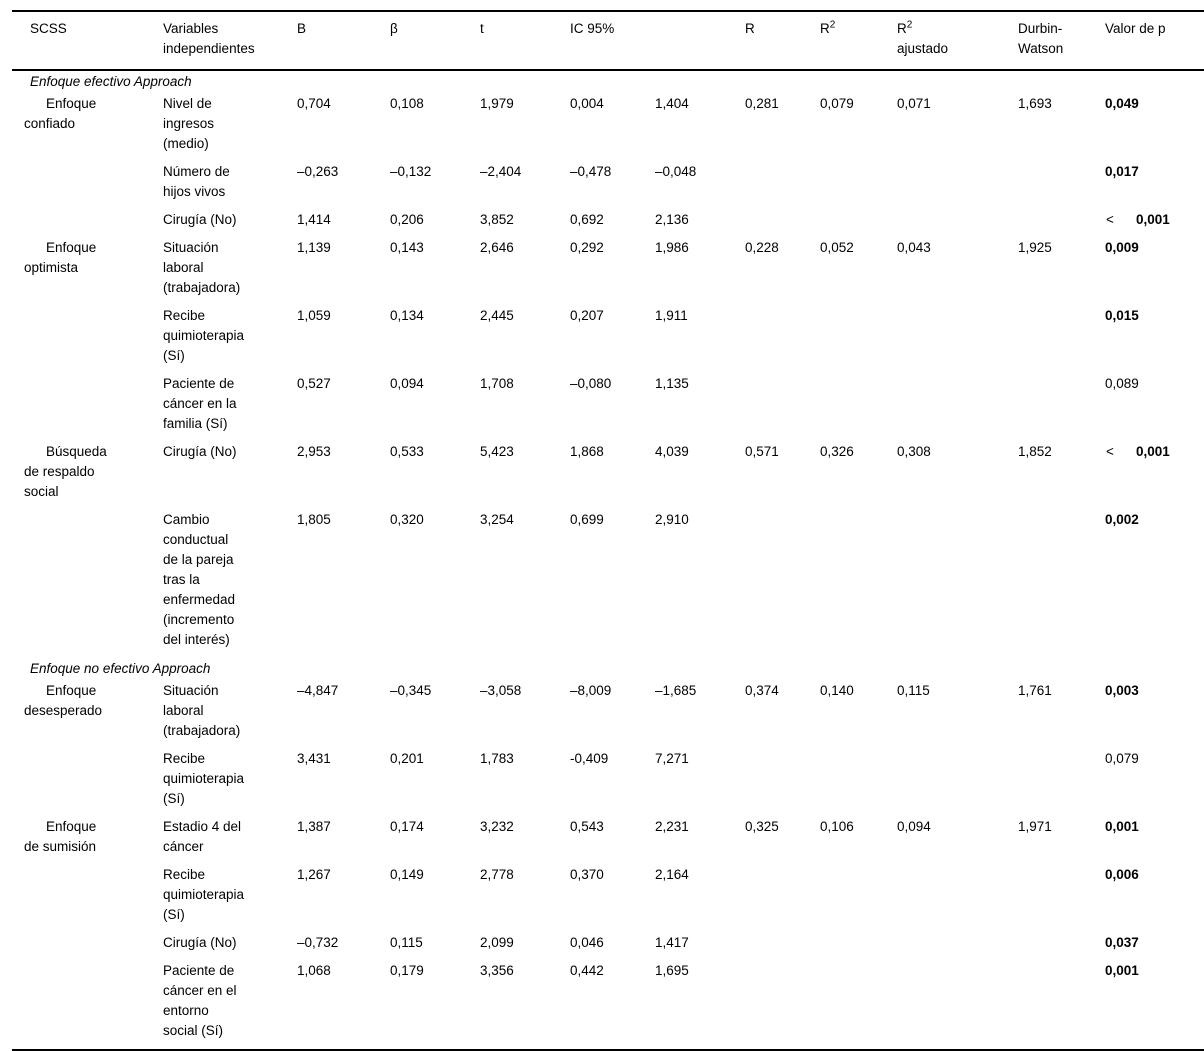  Describe the element at coordinates (1122, 874) in the screenshot. I see `p-value: 0,006` at that location.